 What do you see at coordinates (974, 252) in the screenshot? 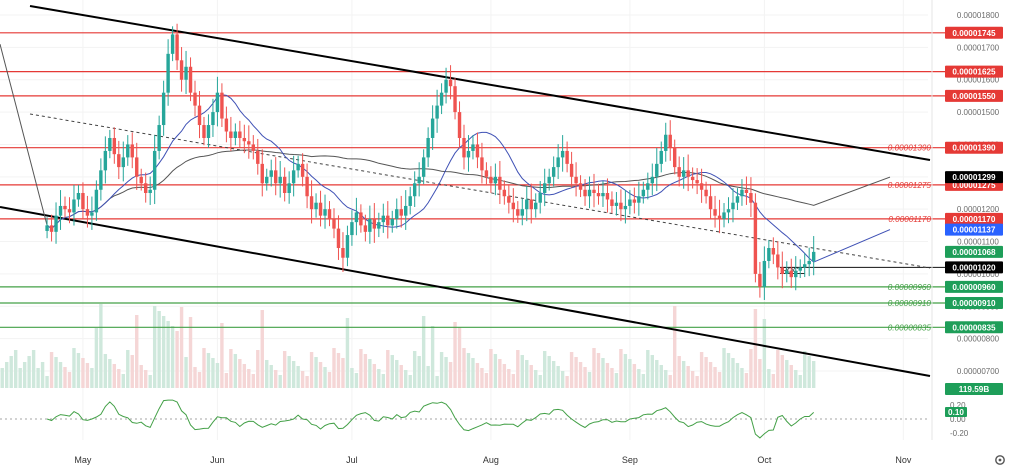
I see `current-price-badge: 0.00001068` at bounding box center [974, 252].